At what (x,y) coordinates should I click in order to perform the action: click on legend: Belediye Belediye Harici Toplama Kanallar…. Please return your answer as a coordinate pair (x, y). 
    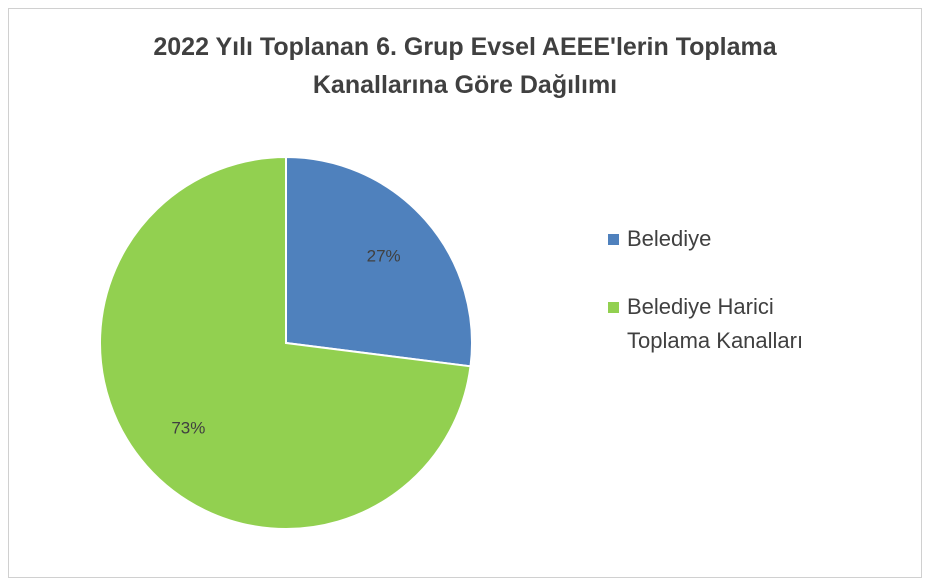
    Looking at the image, I should click on (733, 307).